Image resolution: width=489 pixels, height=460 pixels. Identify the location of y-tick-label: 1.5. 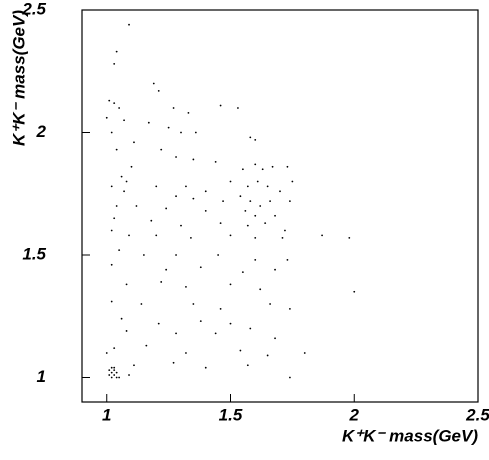
(34, 253).